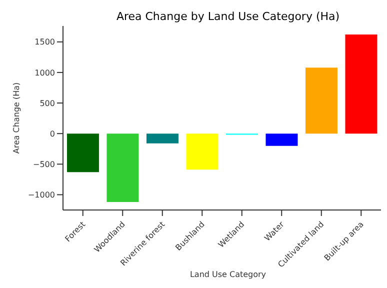 The width and height of the screenshot is (387, 288). I want to click on y-tick-label: −500, so click(44, 164).